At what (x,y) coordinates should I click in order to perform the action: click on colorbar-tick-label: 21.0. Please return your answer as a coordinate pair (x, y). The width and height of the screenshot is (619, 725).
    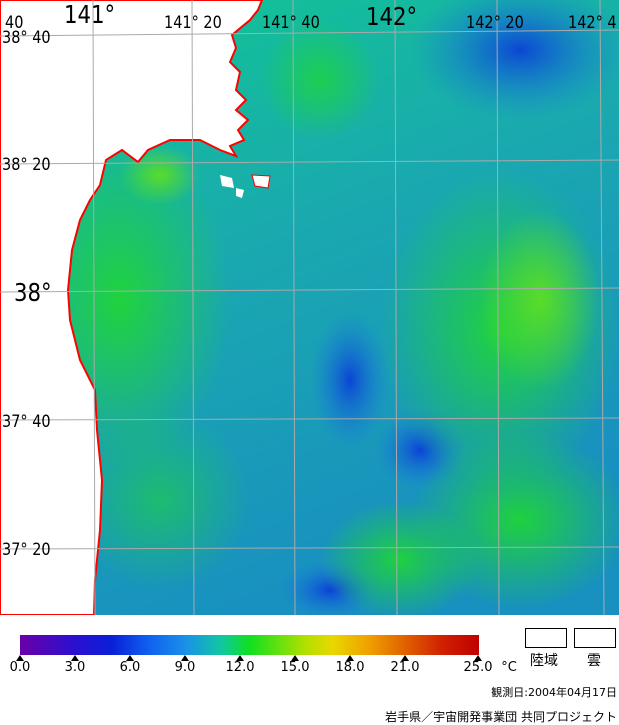
    Looking at the image, I should click on (405, 667).